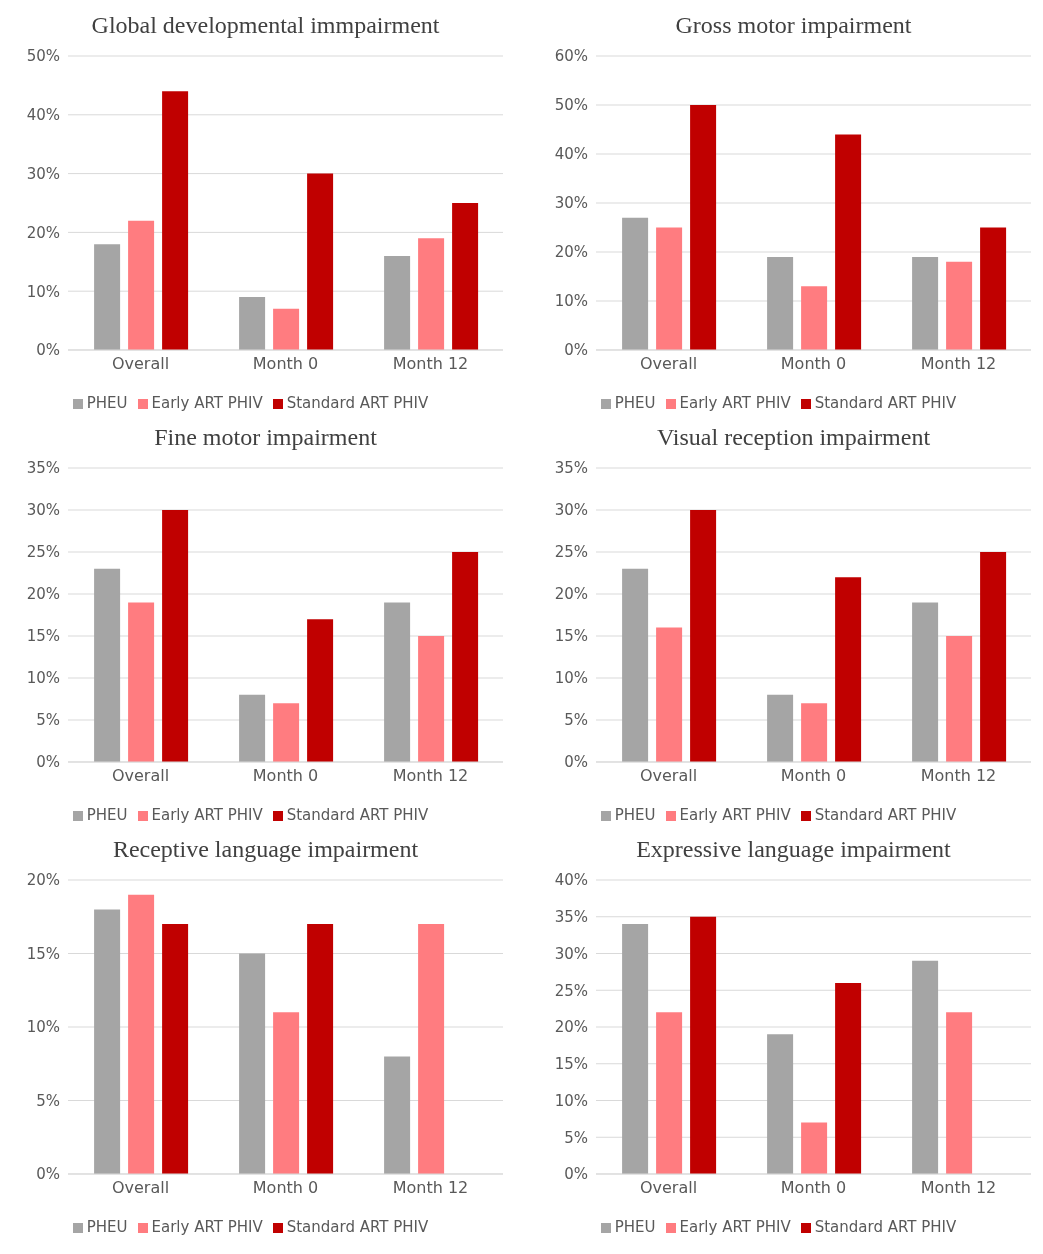 The image size is (1043, 1254). I want to click on chart-title: Visual reception impairment, so click(793, 437).